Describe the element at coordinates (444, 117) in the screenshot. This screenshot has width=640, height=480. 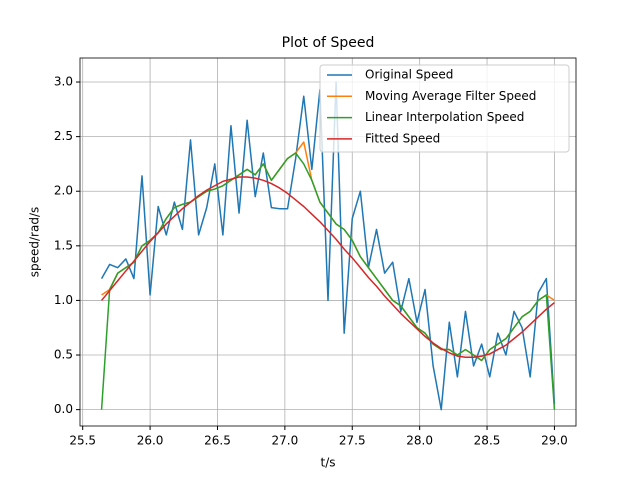
I see `legend-label: Linear Interpolation Speed` at that location.